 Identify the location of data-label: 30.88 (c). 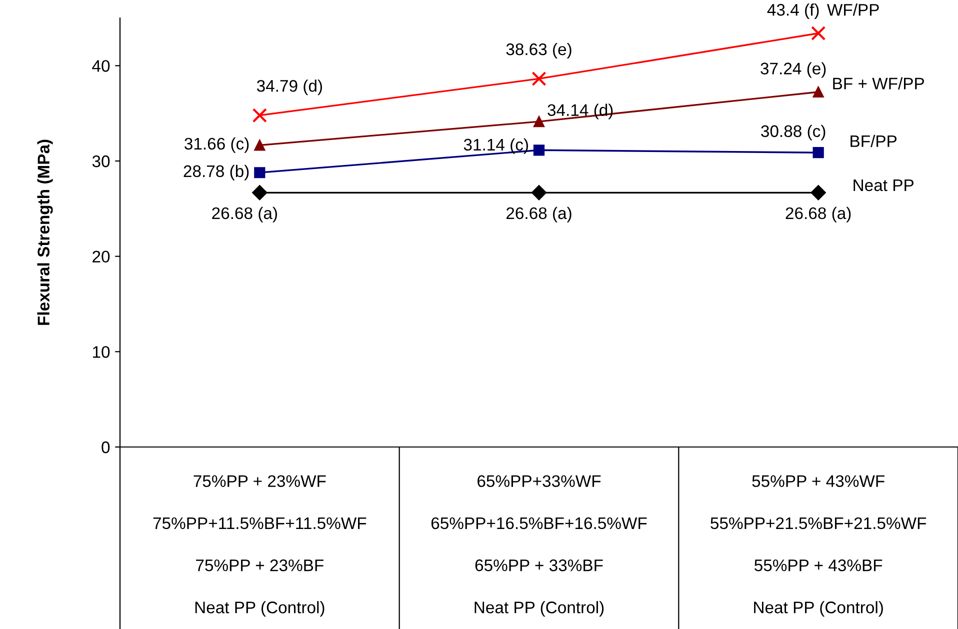
(793, 132).